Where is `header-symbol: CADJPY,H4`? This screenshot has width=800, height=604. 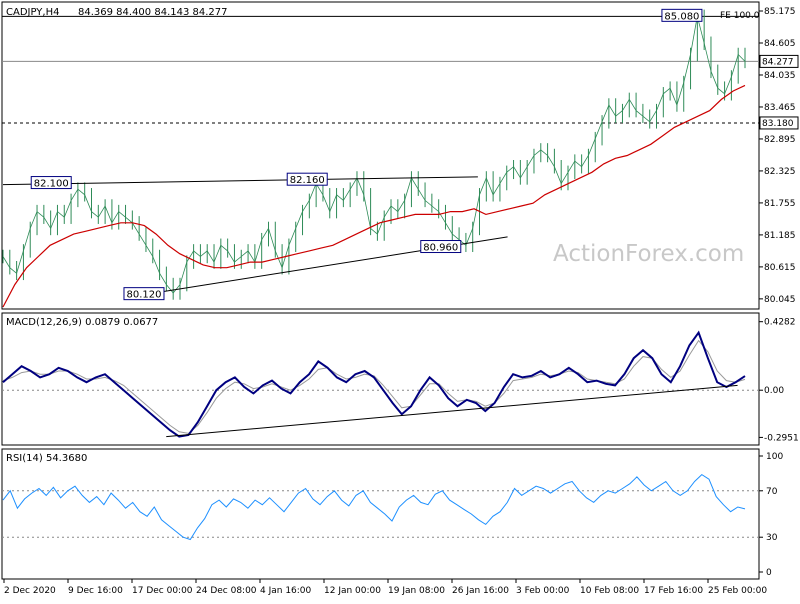 header-symbol: CADJPY,H4 is located at coordinates (32, 12).